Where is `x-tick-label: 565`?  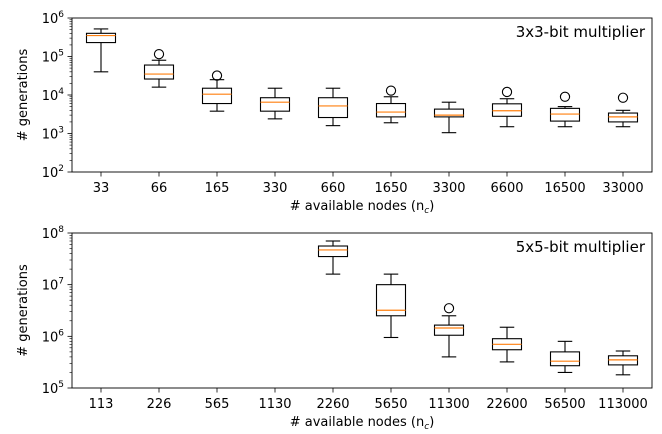 x-tick-label: 565 is located at coordinates (217, 404).